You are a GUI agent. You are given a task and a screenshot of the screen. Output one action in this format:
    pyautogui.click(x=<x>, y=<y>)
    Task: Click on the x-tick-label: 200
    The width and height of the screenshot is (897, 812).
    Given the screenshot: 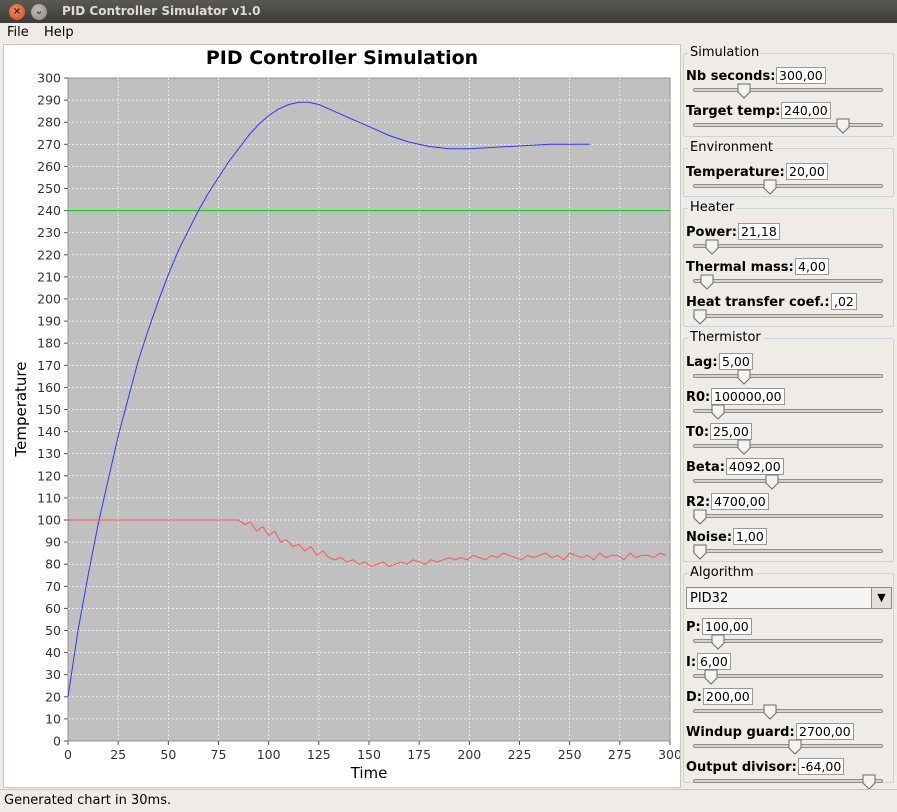 What is the action you would take?
    pyautogui.click(x=469, y=754)
    